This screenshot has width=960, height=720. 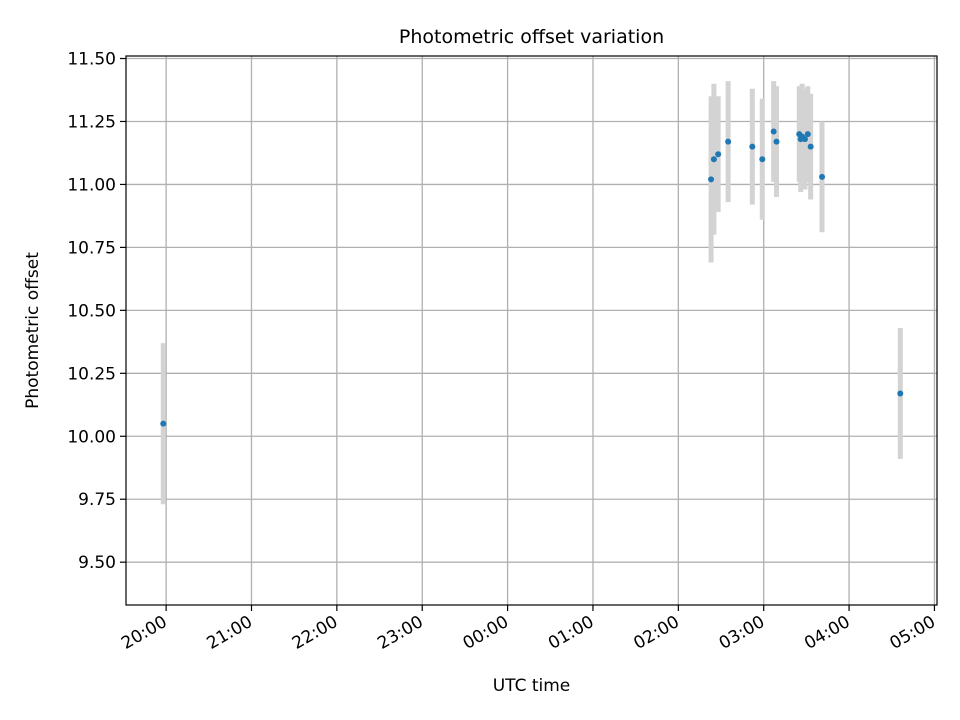 What do you see at coordinates (33, 330) in the screenshot?
I see `y-axis-label: Photometric offset` at bounding box center [33, 330].